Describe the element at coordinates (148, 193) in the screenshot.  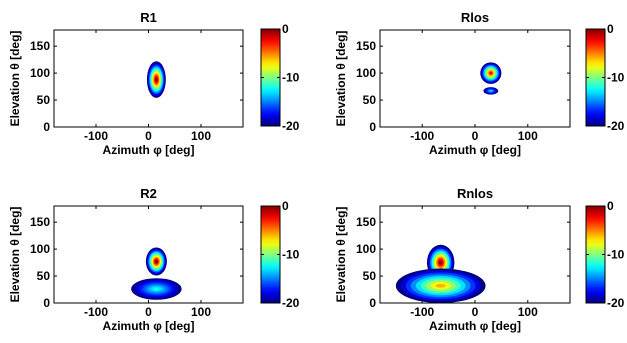
I see `chart-title: R2` at that location.